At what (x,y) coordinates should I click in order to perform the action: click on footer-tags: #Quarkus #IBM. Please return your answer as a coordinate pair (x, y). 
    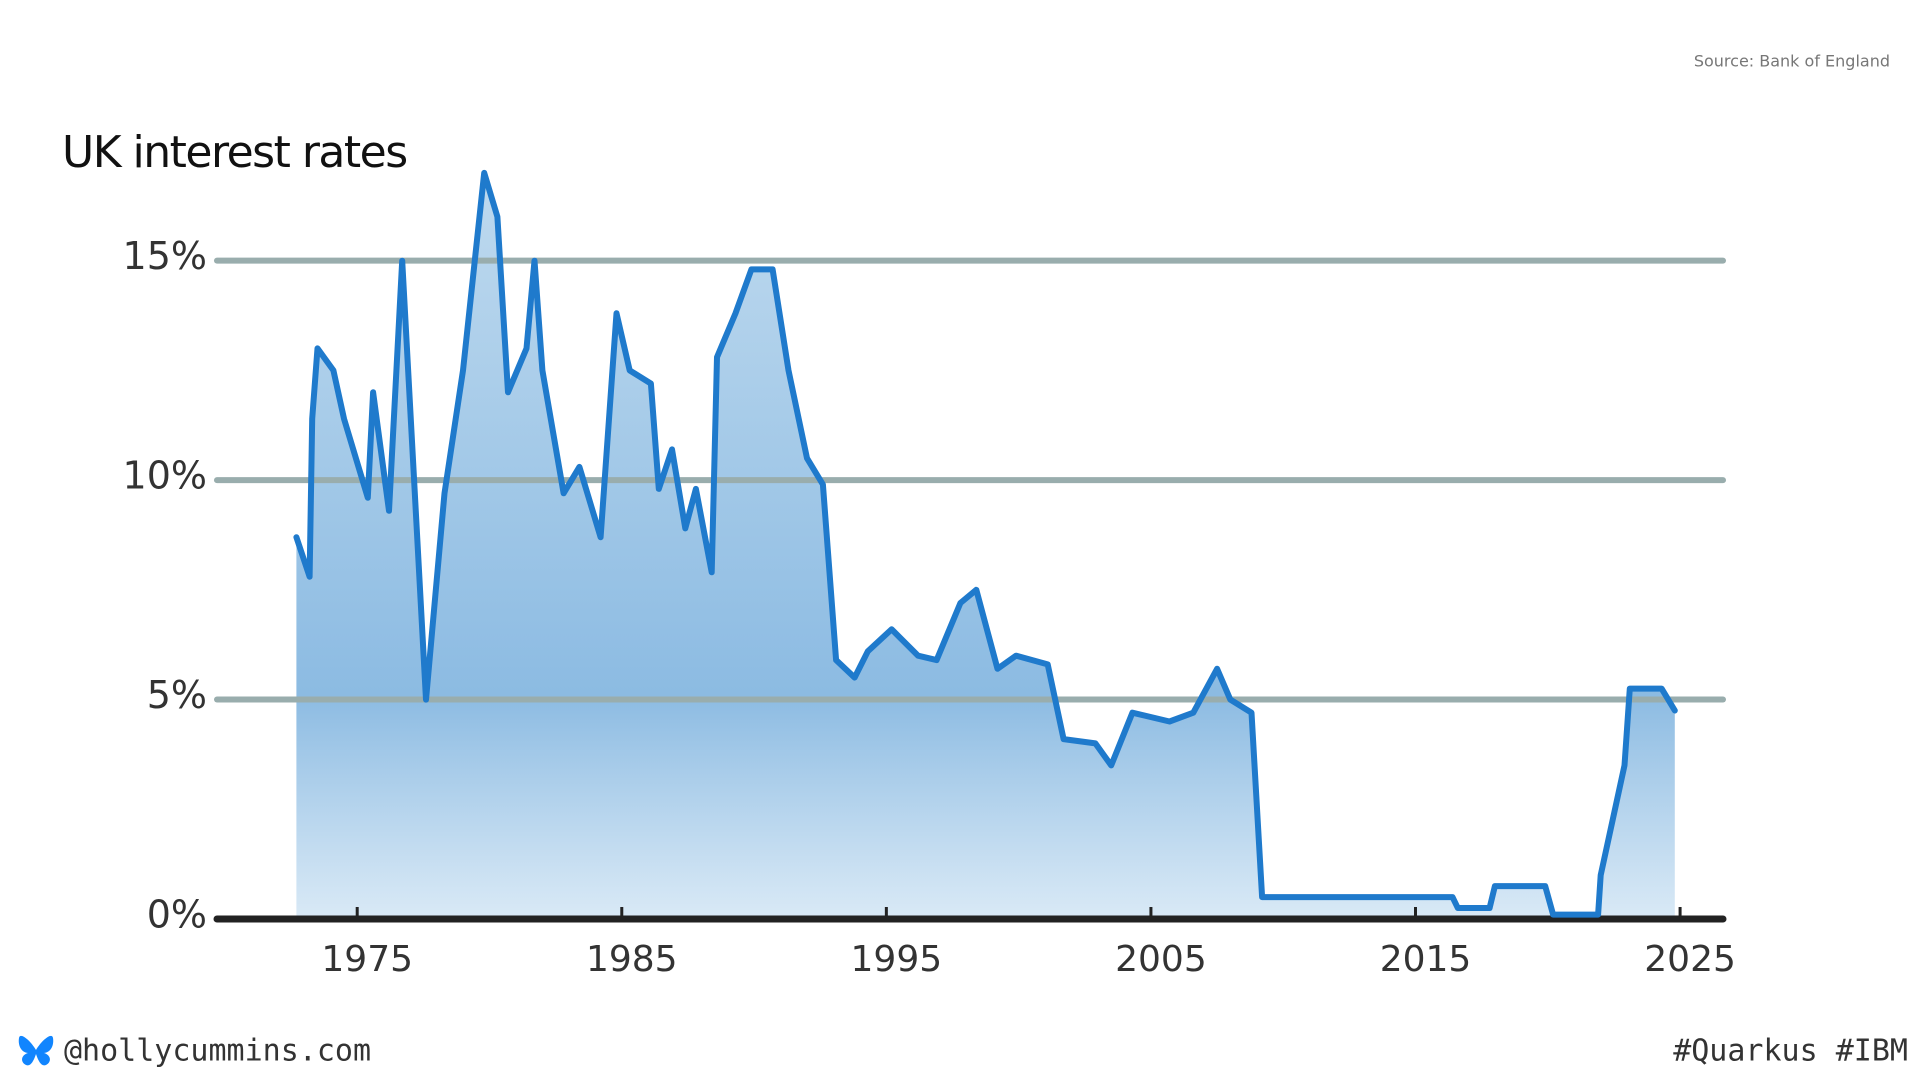
    Looking at the image, I should click on (1790, 1051).